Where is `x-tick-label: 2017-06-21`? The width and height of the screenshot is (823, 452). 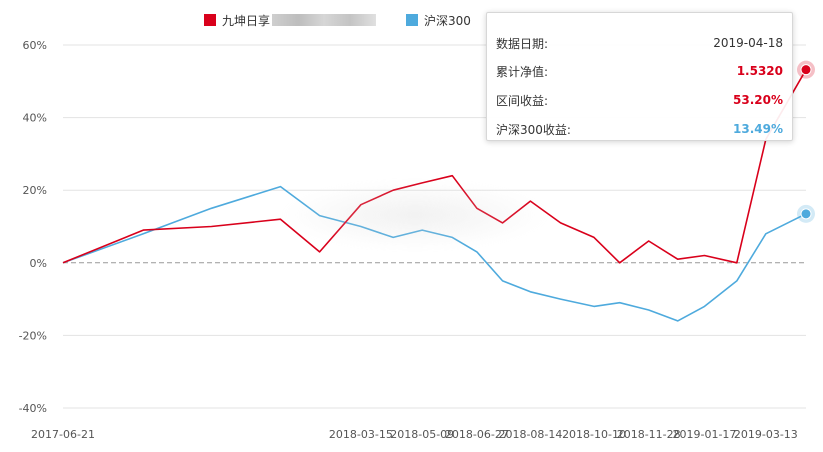
x-tick-label: 2017-06-21 is located at coordinates (63, 434).